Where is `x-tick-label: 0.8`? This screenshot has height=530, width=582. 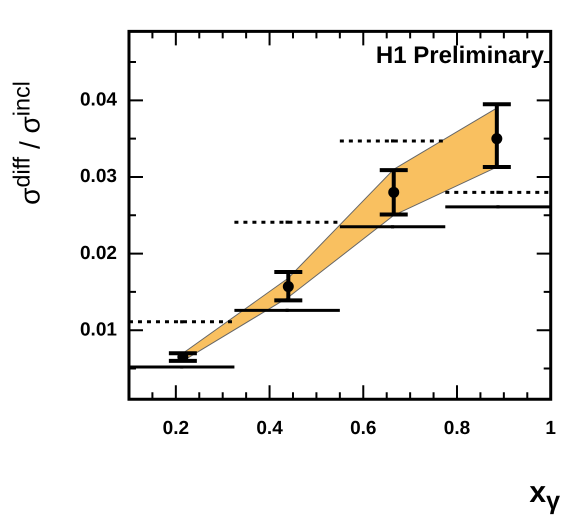 x-tick-label: 0.8 is located at coordinates (457, 428).